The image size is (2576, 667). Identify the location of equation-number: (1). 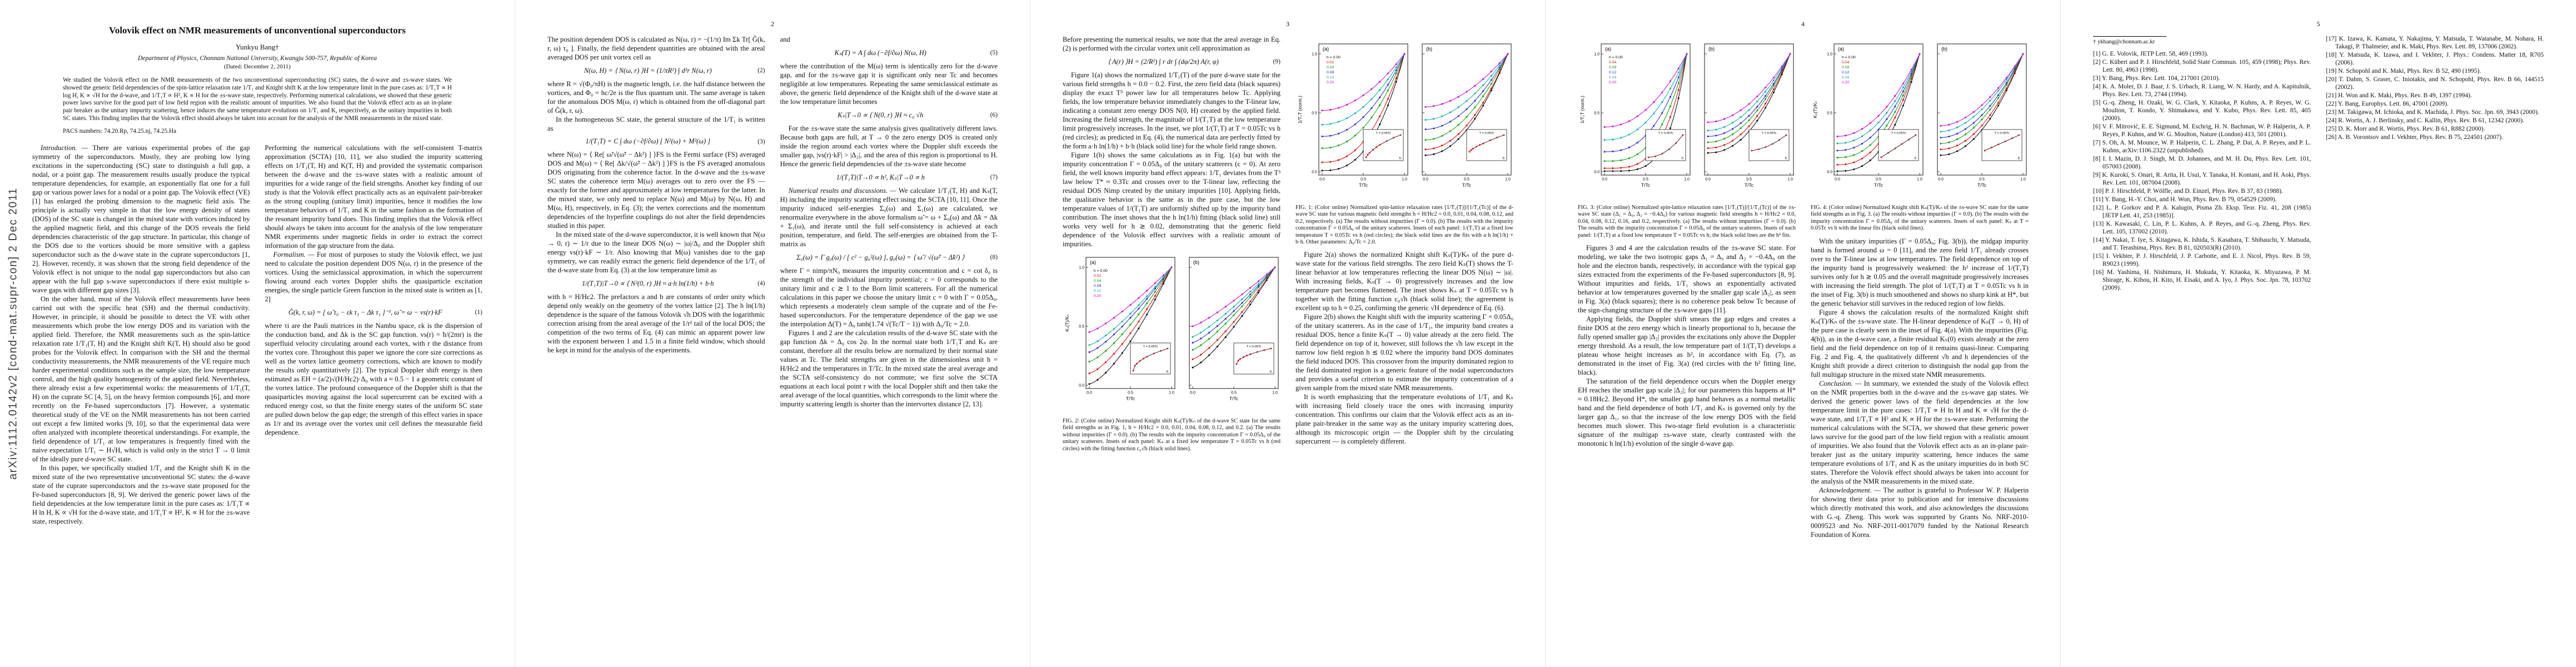
(478, 312).